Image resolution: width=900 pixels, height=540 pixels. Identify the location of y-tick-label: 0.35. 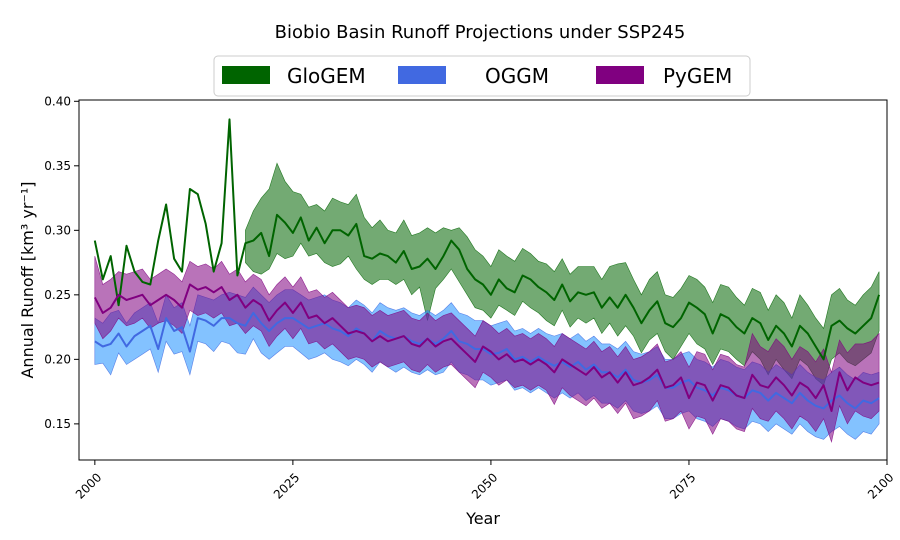
(57, 166).